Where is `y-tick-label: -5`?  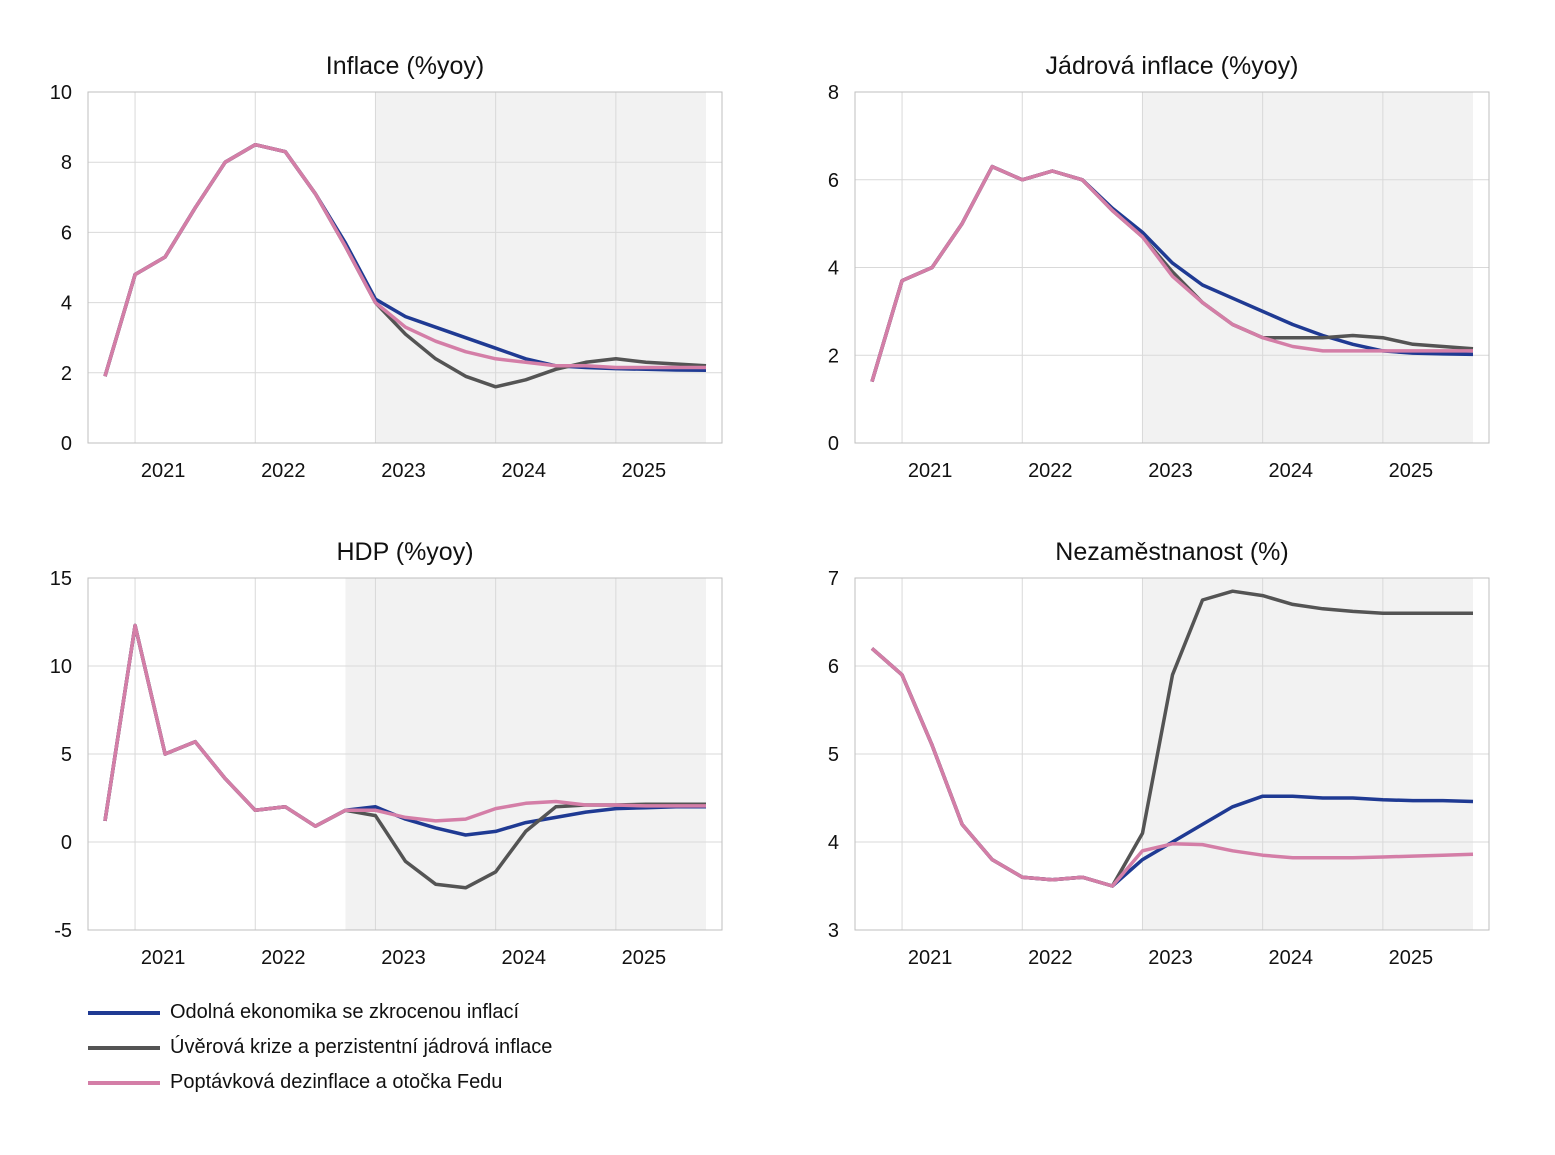 y-tick-label: -5 is located at coordinates (63, 931).